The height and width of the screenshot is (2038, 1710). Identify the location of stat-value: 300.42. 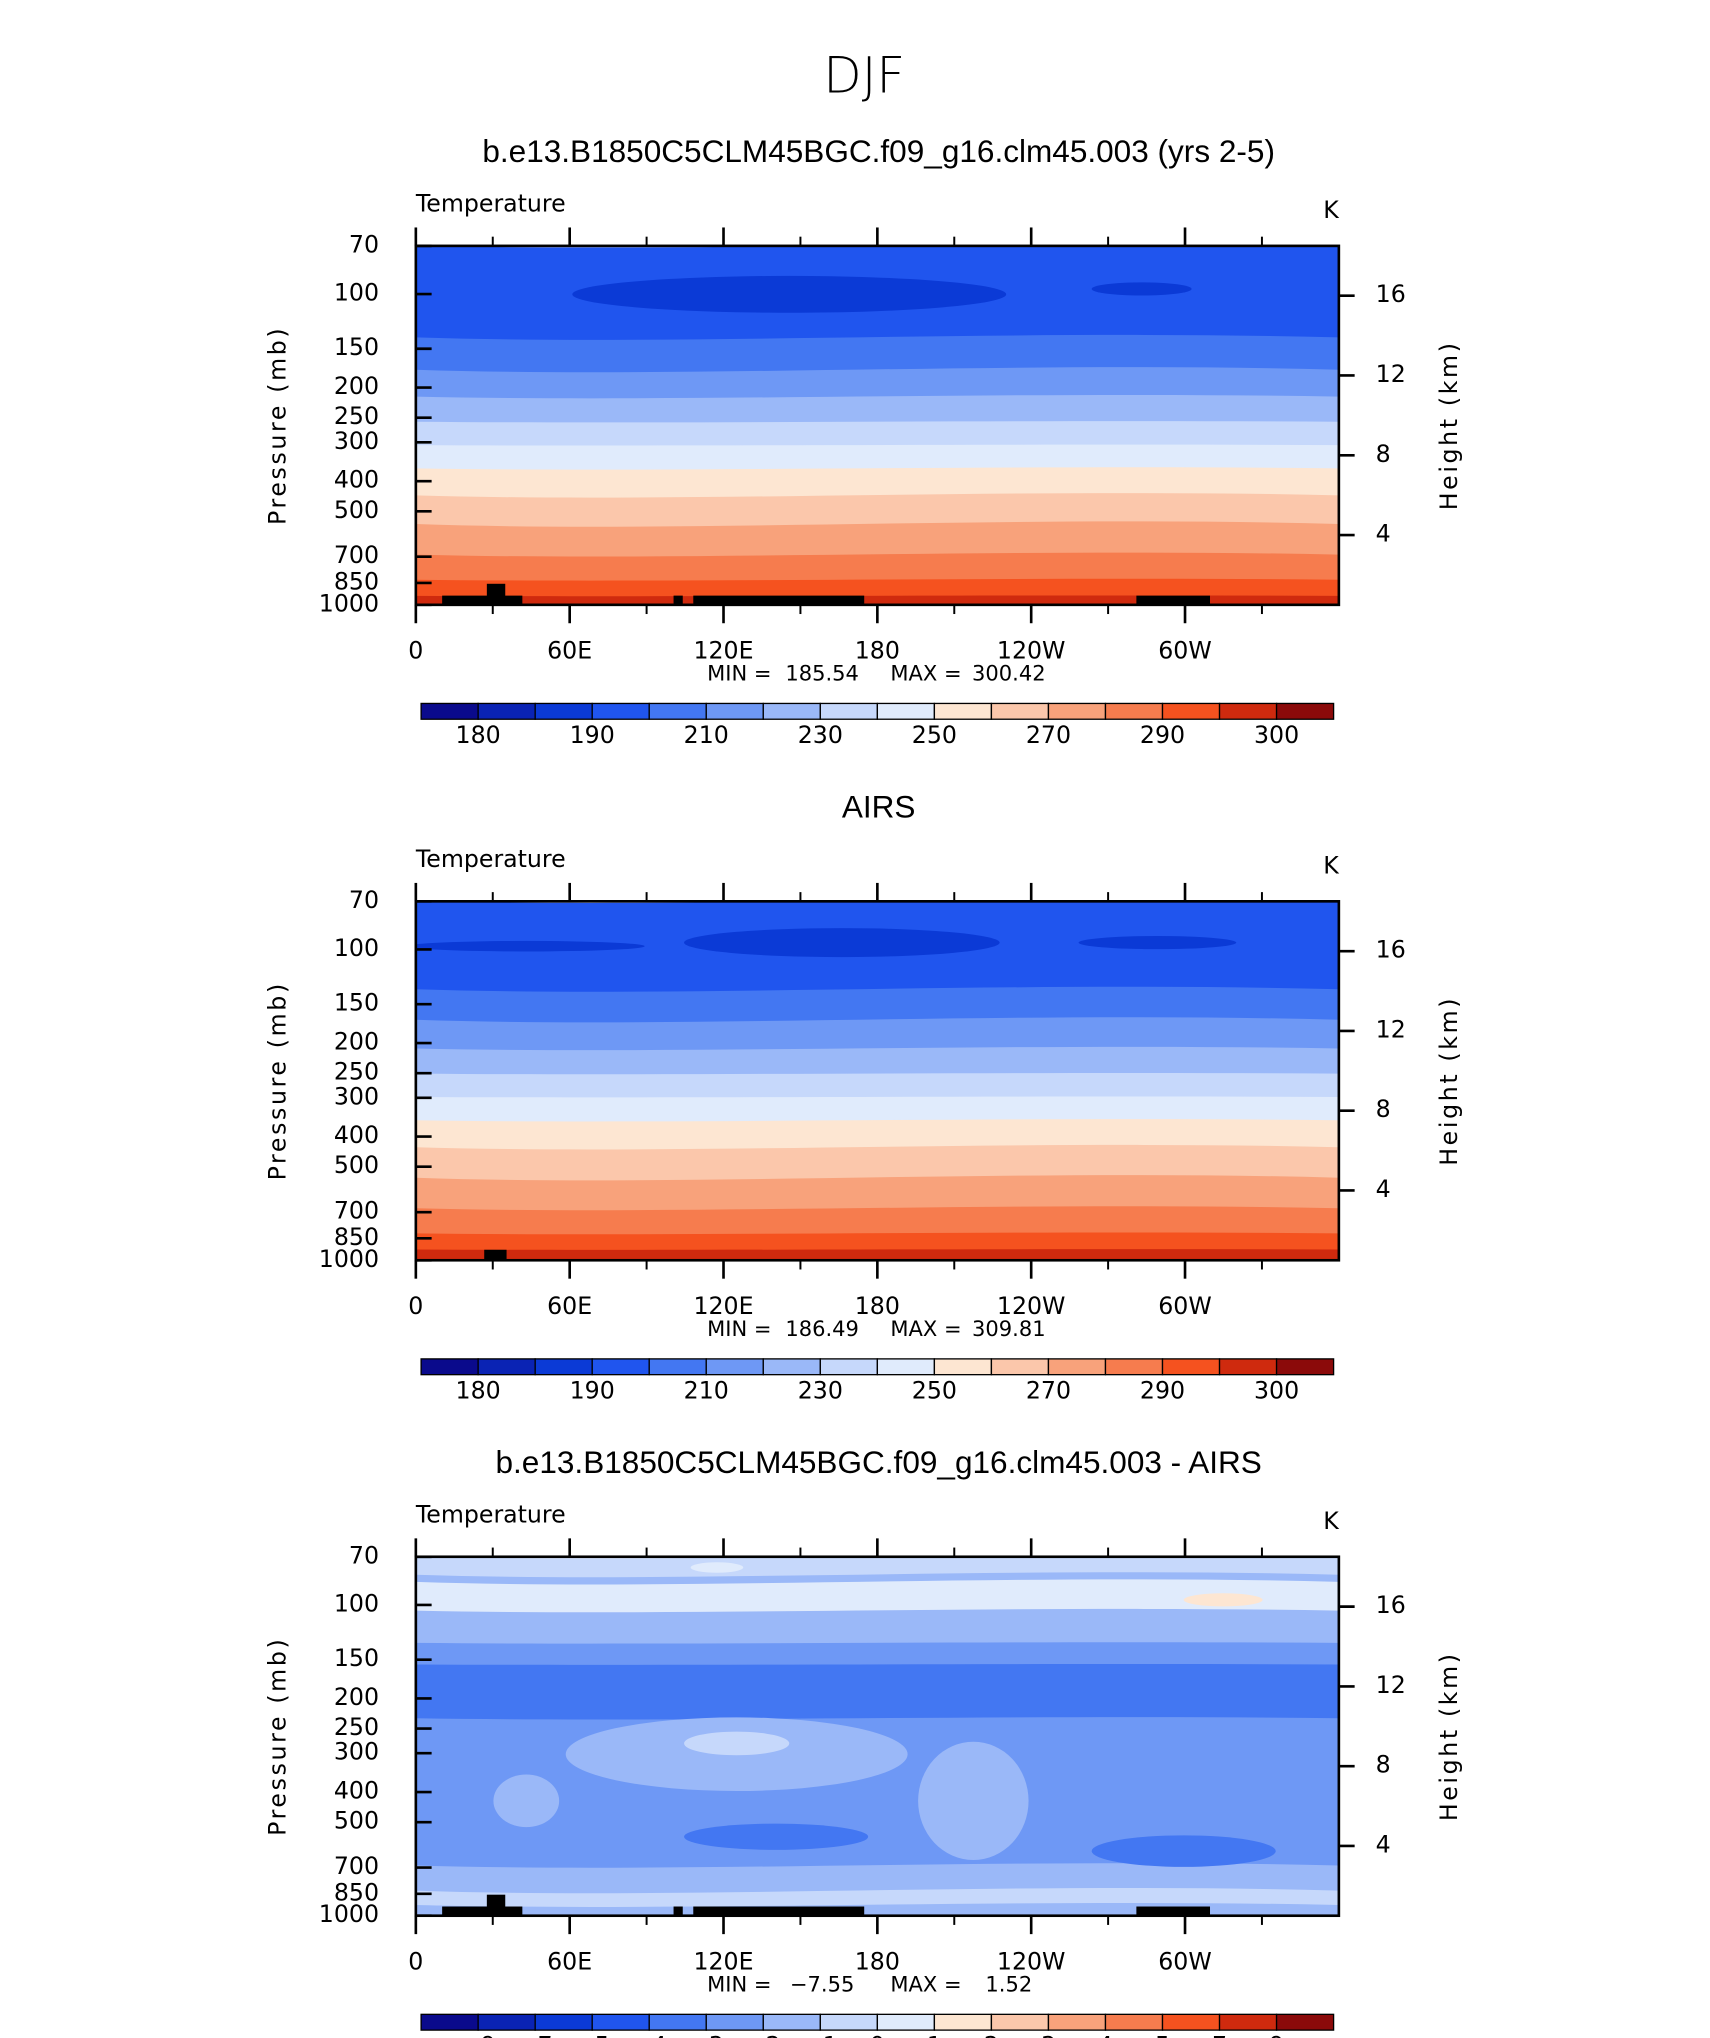
(1009, 673).